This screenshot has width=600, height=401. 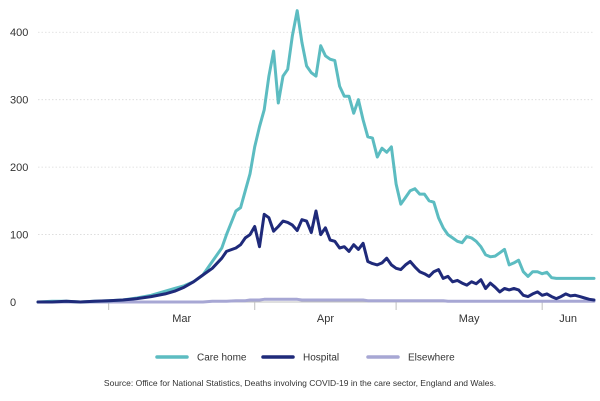 What do you see at coordinates (321, 358) in the screenshot?
I see `legend-label: Hospital` at bounding box center [321, 358].